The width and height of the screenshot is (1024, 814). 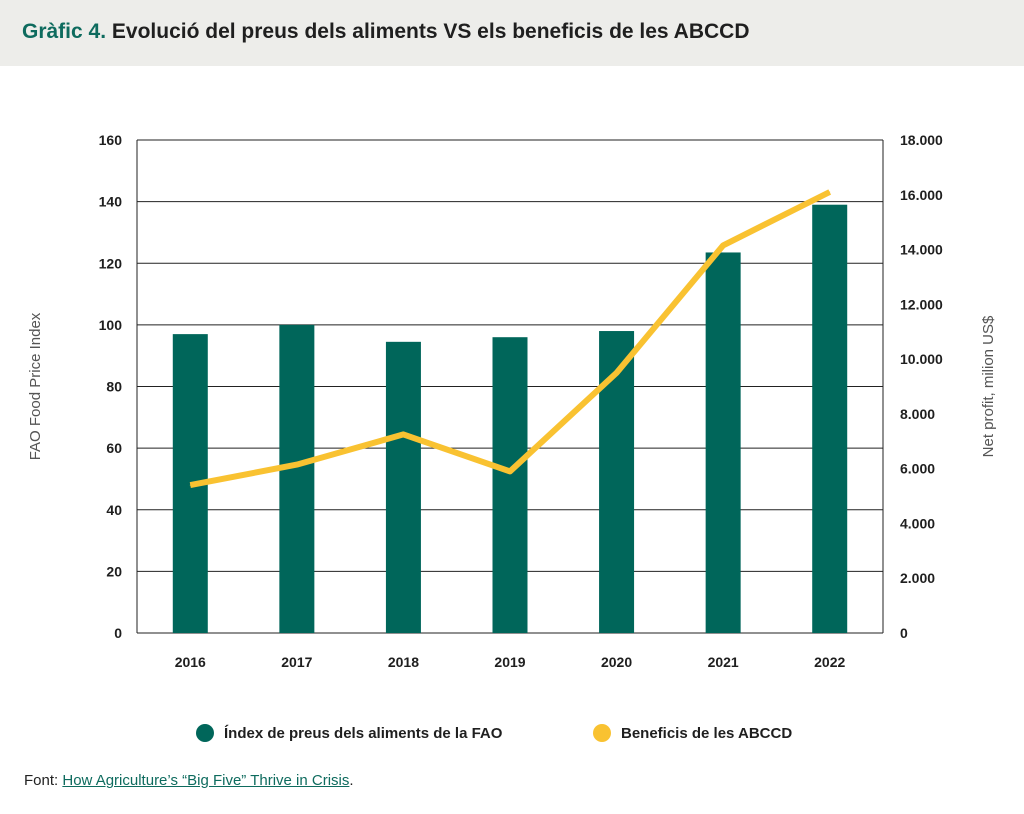 I want to click on bar-2022, so click(x=830, y=419).